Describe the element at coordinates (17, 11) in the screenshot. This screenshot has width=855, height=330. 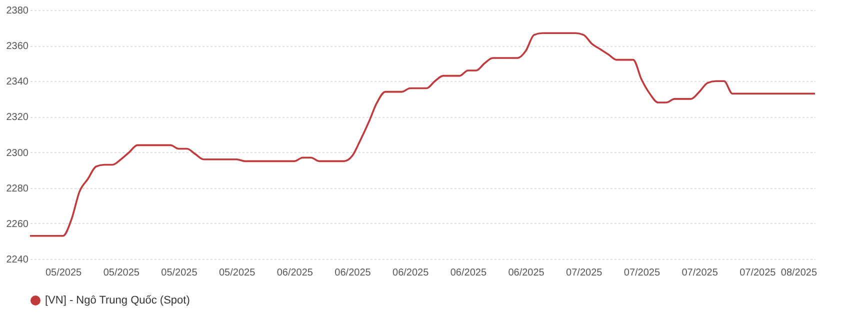
I see `y-tick-label: 2380` at that location.